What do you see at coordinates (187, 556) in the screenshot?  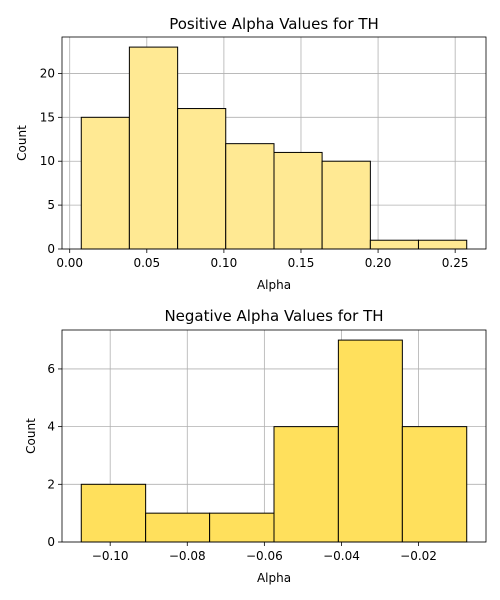 I see `x-tick-label: −0.08` at bounding box center [187, 556].